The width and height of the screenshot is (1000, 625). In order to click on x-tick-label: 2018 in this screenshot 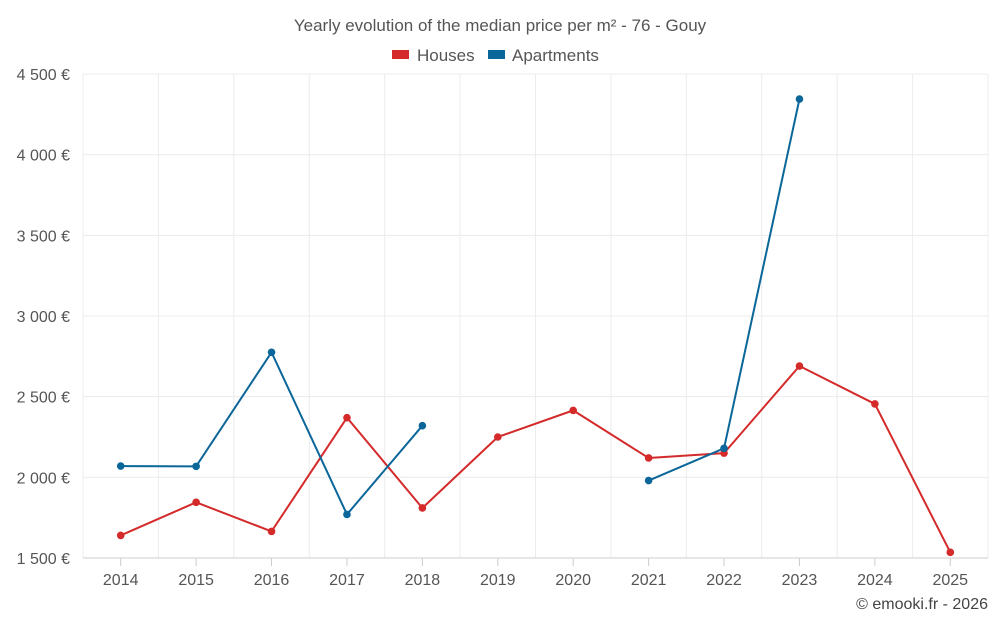, I will do `click(423, 580)`.